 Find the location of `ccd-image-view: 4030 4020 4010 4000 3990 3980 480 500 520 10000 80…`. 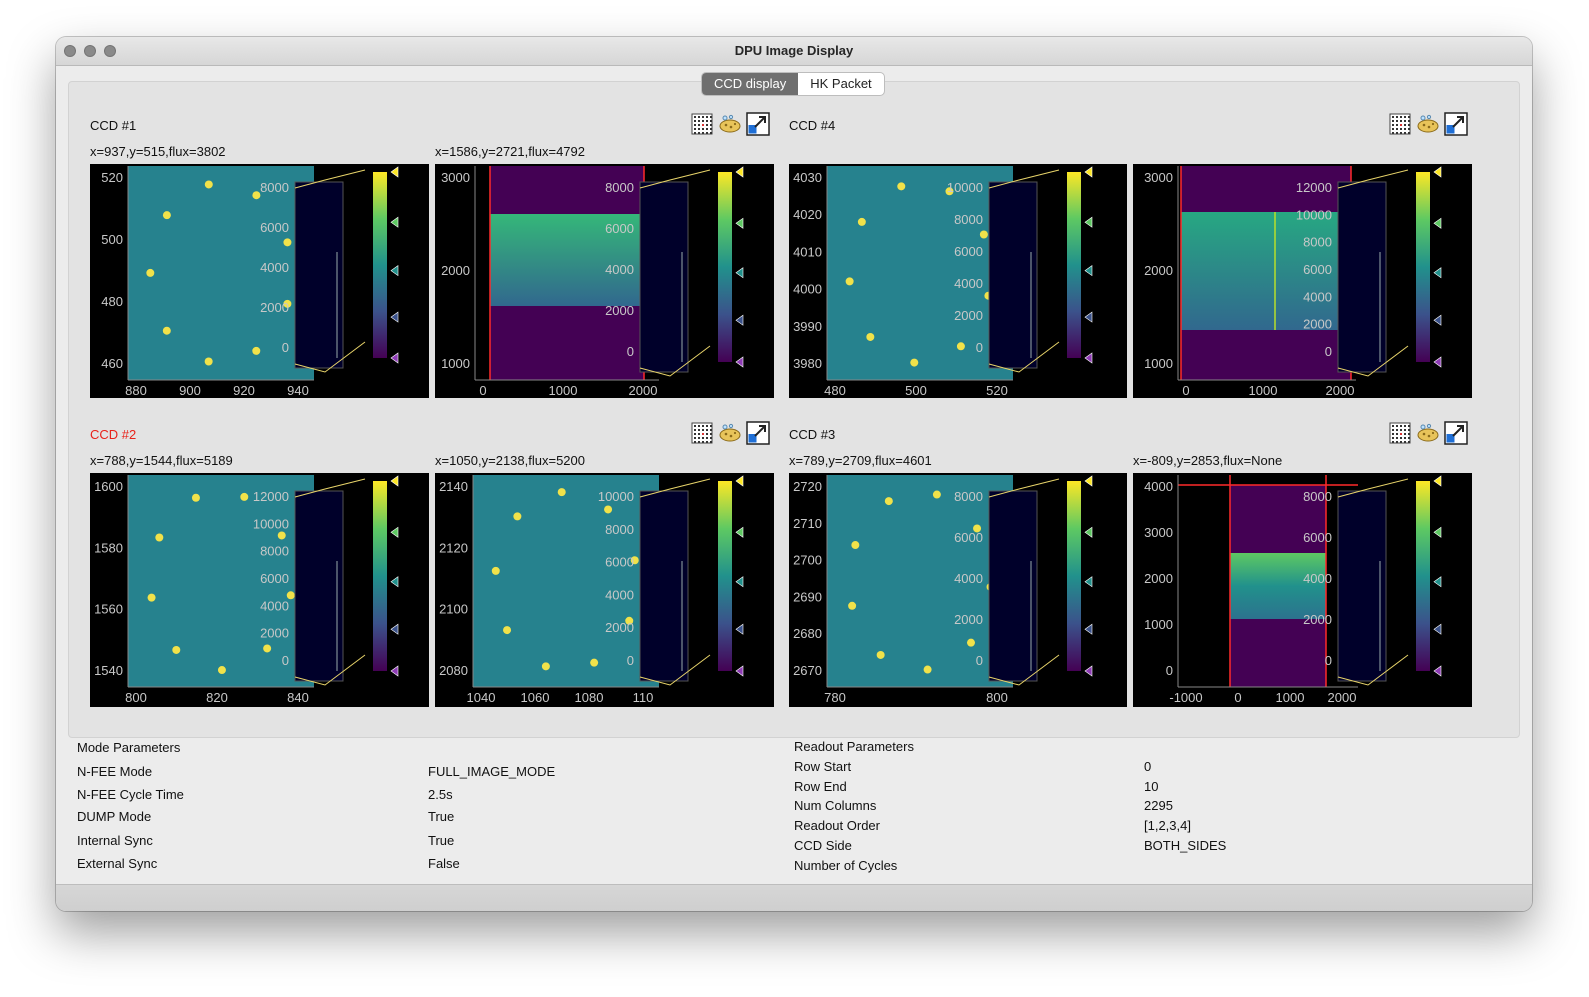

ccd-image-view: 4030 4020 4010 4000 3990 3980 480 500 520 10000 80… is located at coordinates (958, 281).